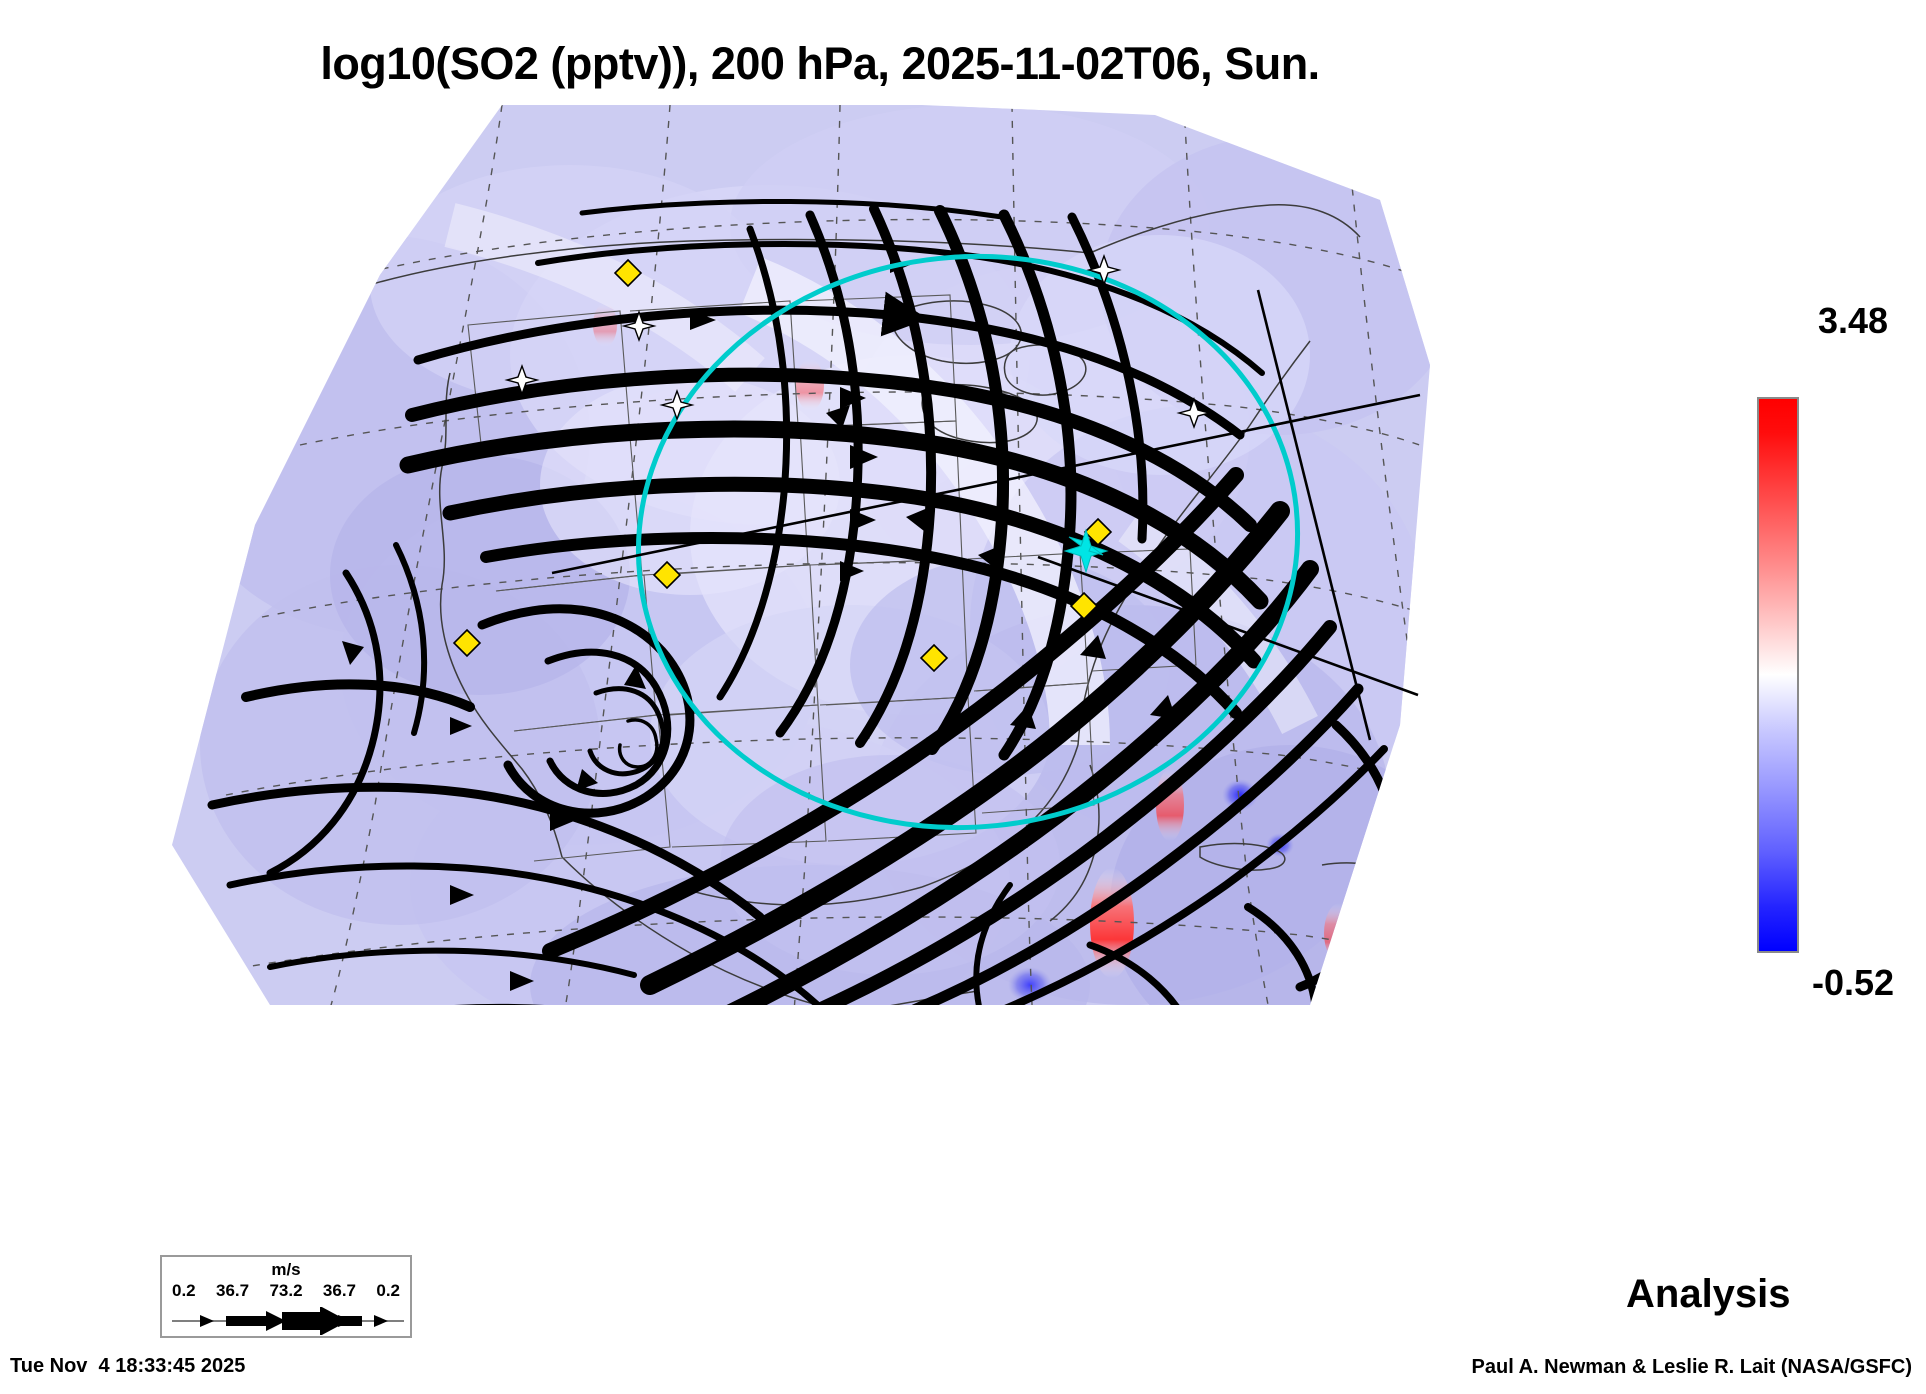  What do you see at coordinates (1853, 982) in the screenshot?
I see `colorbar-min-label: -0.52` at bounding box center [1853, 982].